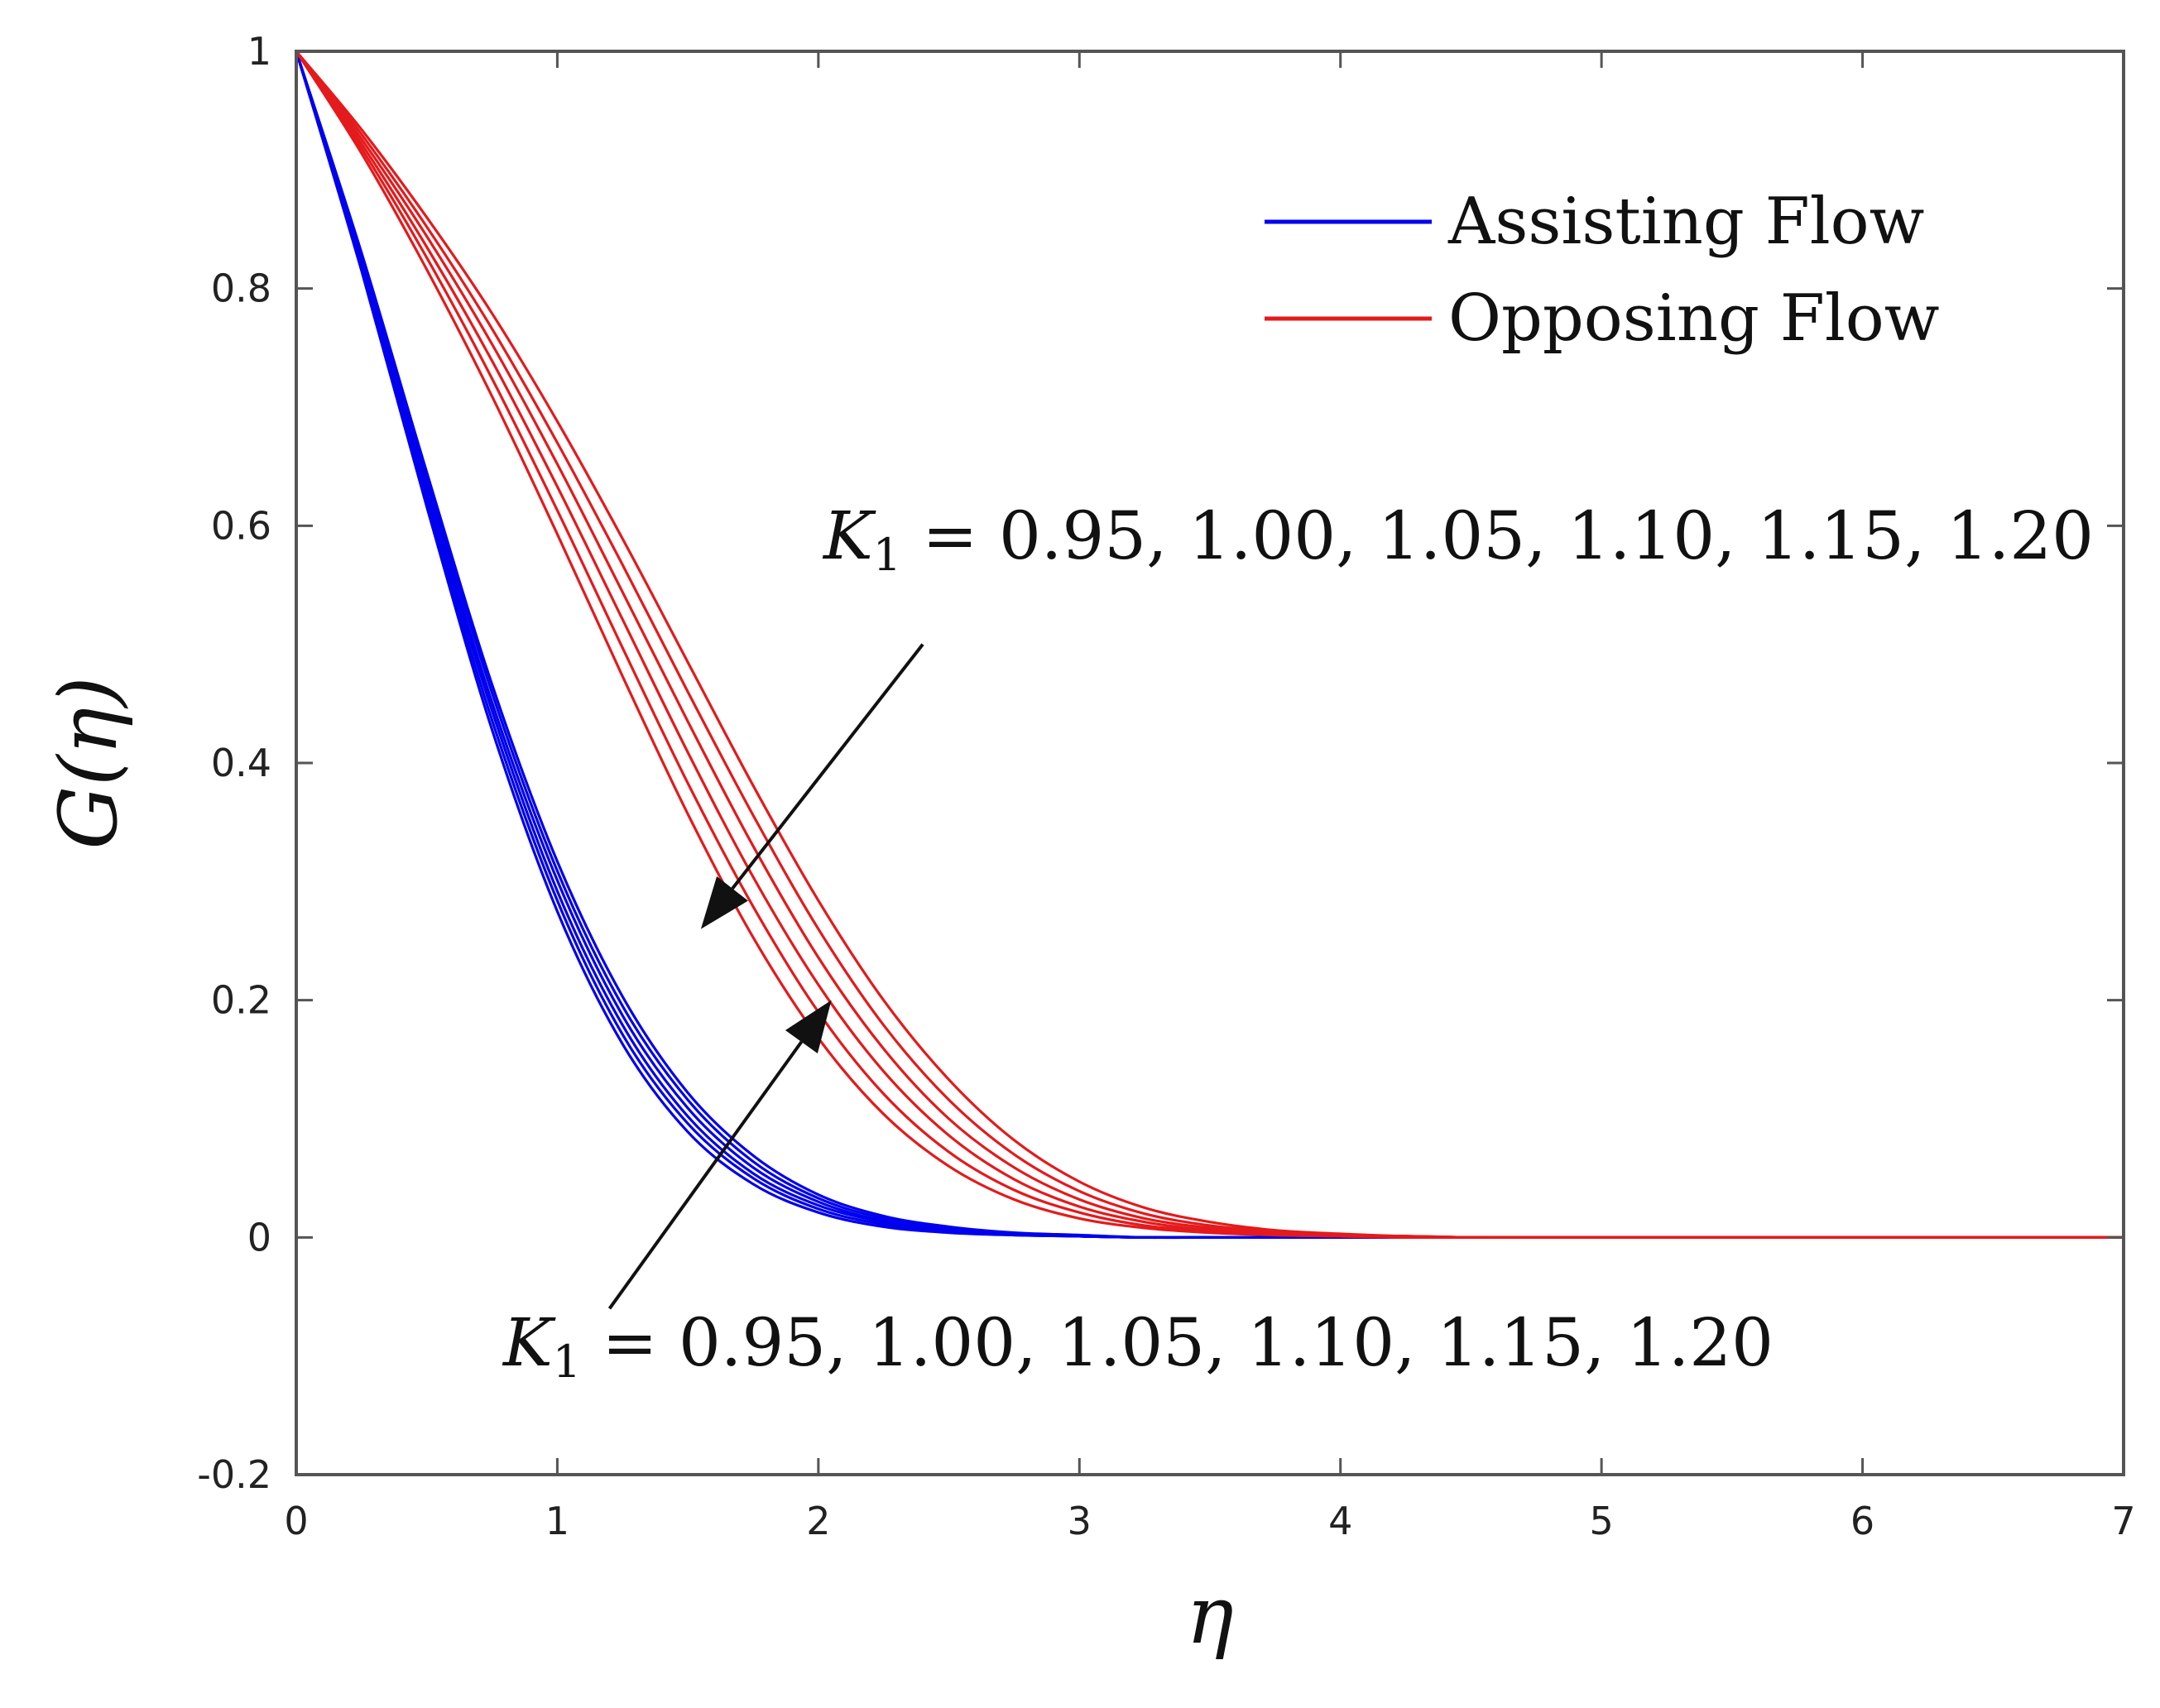 This screenshot has height=1708, width=2160. What do you see at coordinates (827, 766) in the screenshot?
I see `annotation-arrow-shaft-opposing-flow` at bounding box center [827, 766].